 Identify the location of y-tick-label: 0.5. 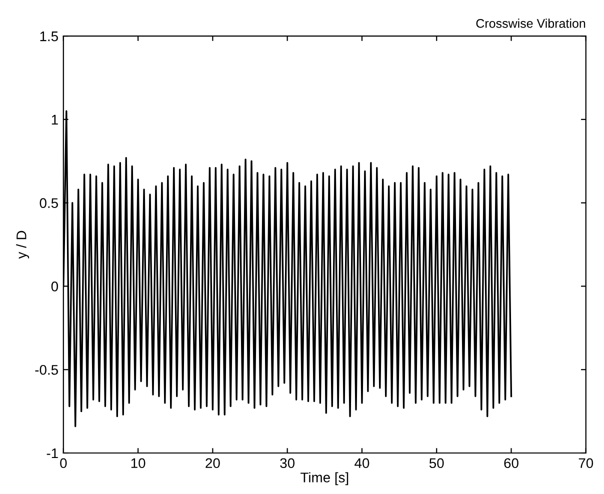
(49, 203).